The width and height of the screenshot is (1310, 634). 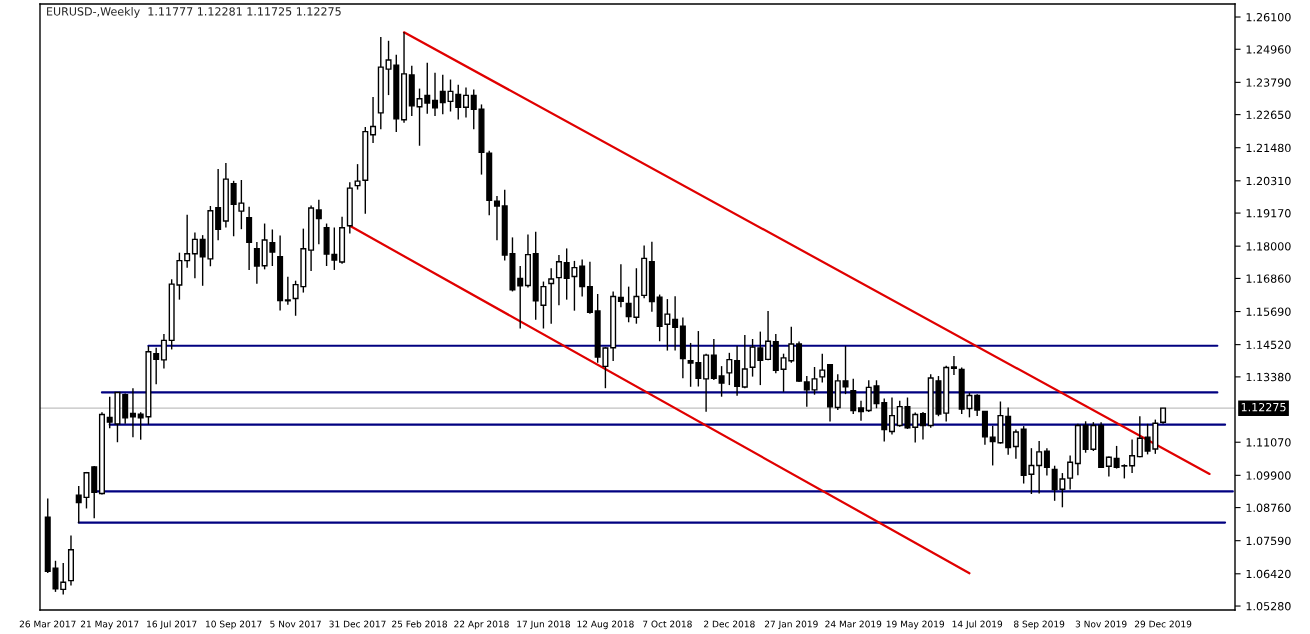 I want to click on y-tick-label: 1.11070, so click(x=1268, y=442).